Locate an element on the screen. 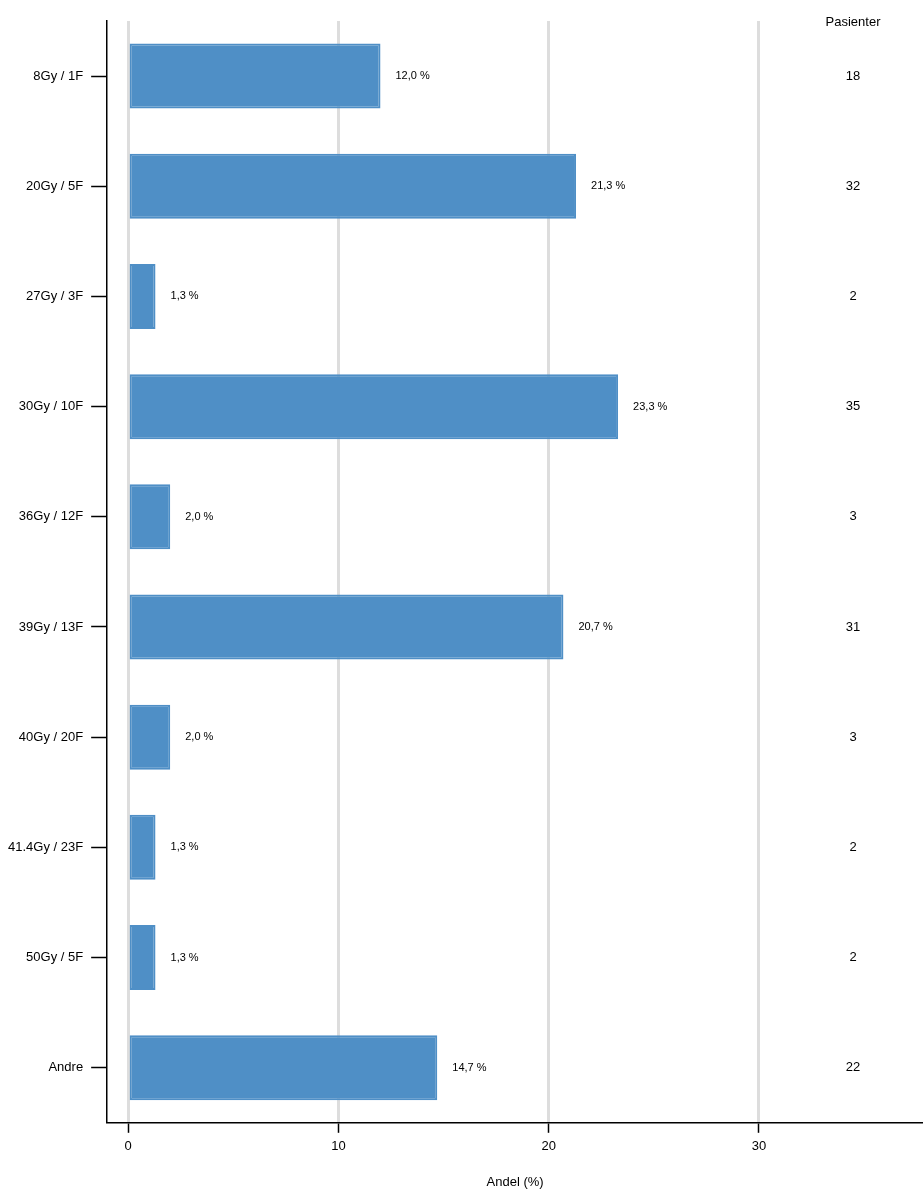 The image size is (923, 1194). data-label: 14,7 % is located at coordinates (469, 1066).